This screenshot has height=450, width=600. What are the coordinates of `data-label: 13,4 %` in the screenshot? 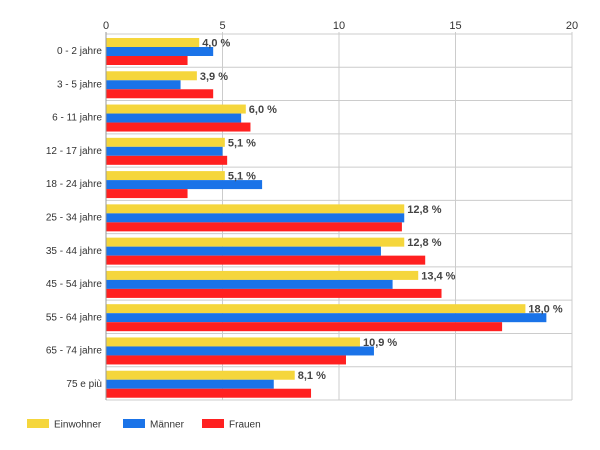 It's located at (438, 276).